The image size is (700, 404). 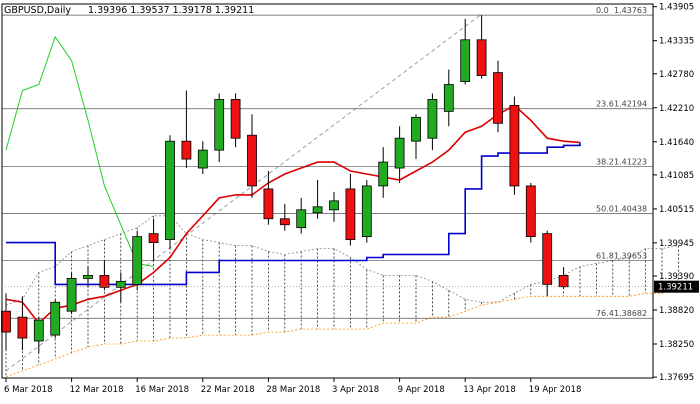 I want to click on current-price-box, so click(x=676, y=286).